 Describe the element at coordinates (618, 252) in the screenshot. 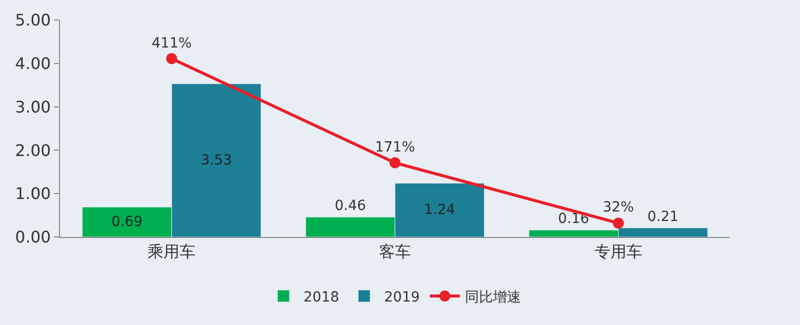

I see `x-tick-label: 专用车` at that location.